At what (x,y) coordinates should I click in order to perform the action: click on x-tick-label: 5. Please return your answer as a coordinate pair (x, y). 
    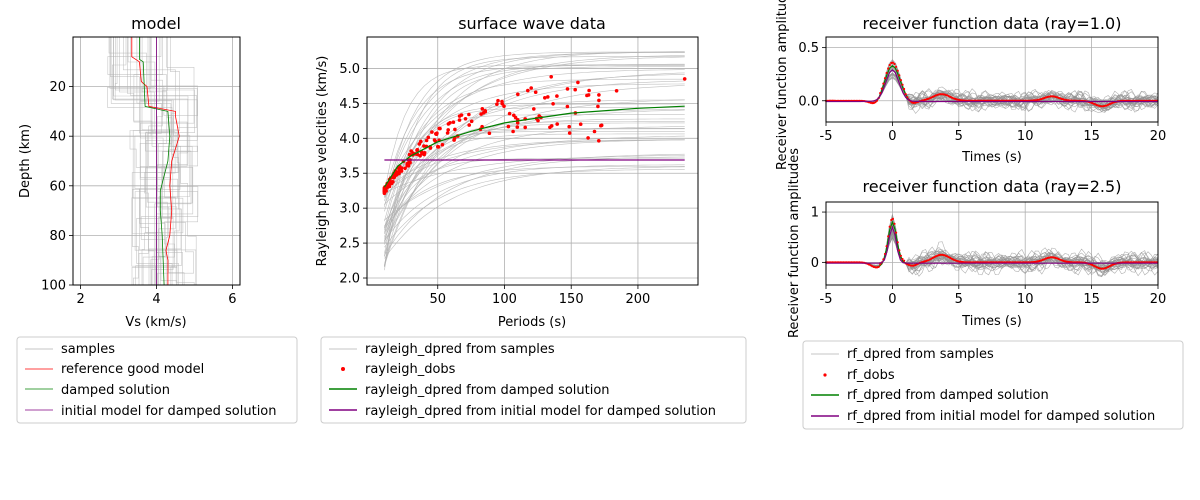
    Looking at the image, I should click on (959, 299).